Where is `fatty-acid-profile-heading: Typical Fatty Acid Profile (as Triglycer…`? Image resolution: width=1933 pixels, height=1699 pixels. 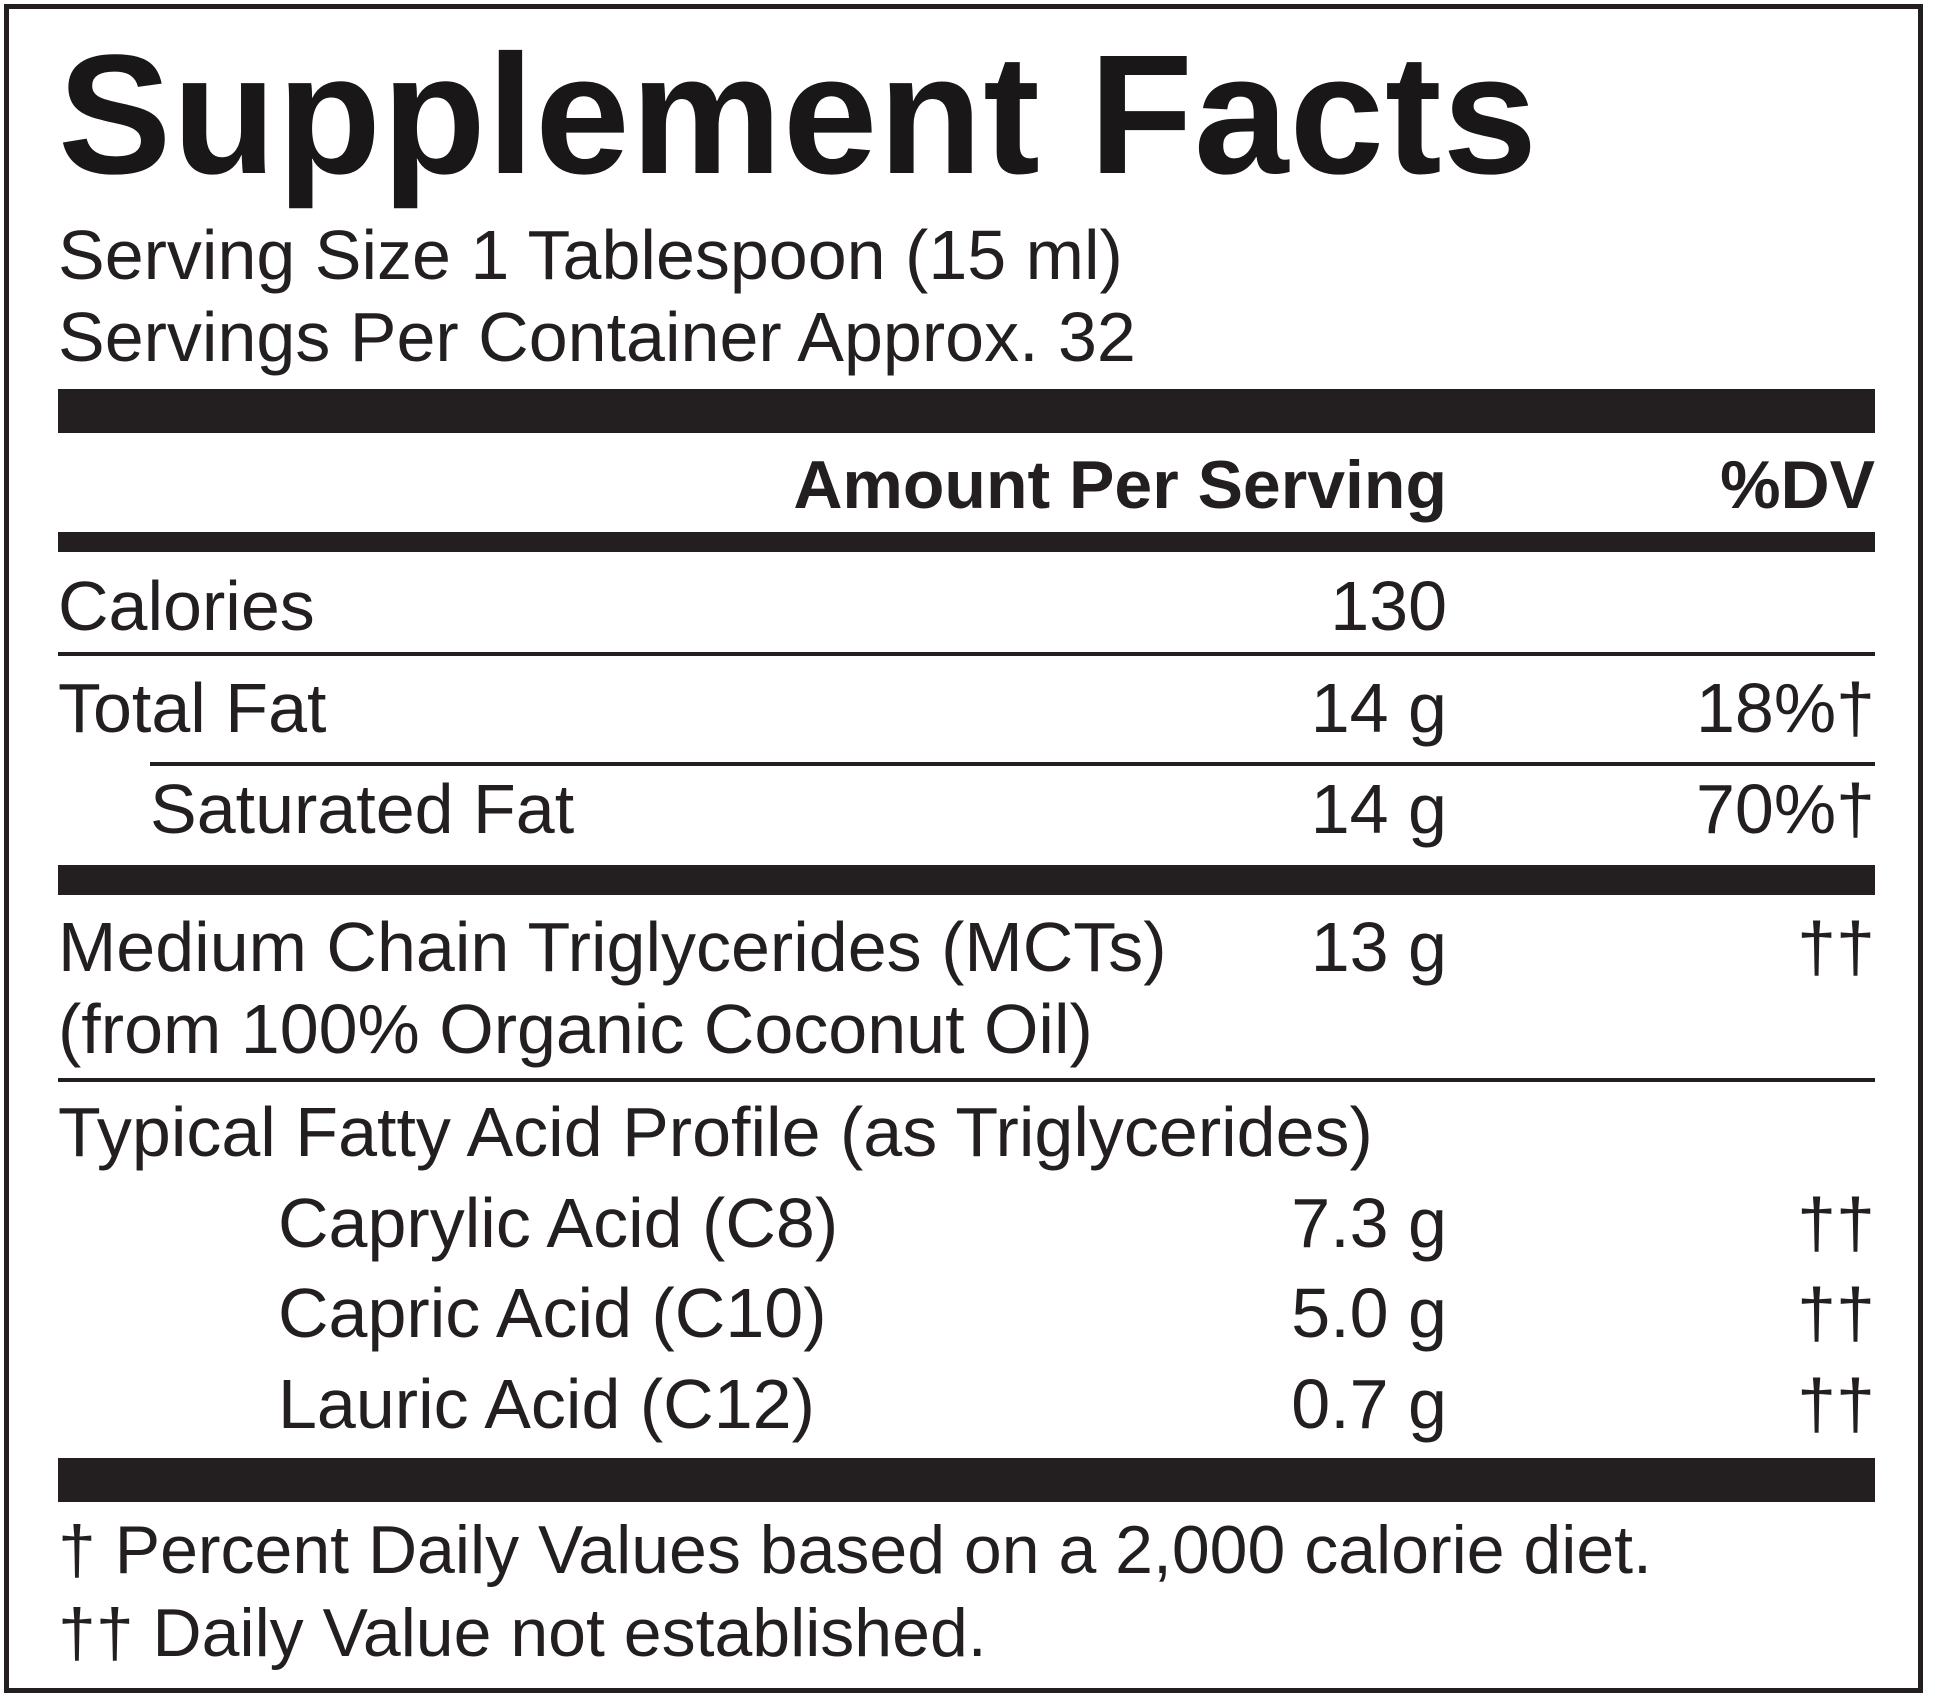 fatty-acid-profile-heading: Typical Fatty Acid Profile (as Triglycer… is located at coordinates (715, 1132).